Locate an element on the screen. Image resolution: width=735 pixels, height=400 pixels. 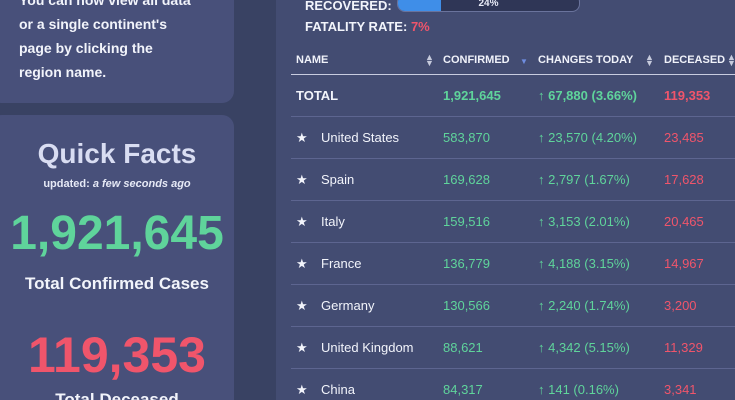
intro-line: You can now view all data is located at coordinates (105, 4).